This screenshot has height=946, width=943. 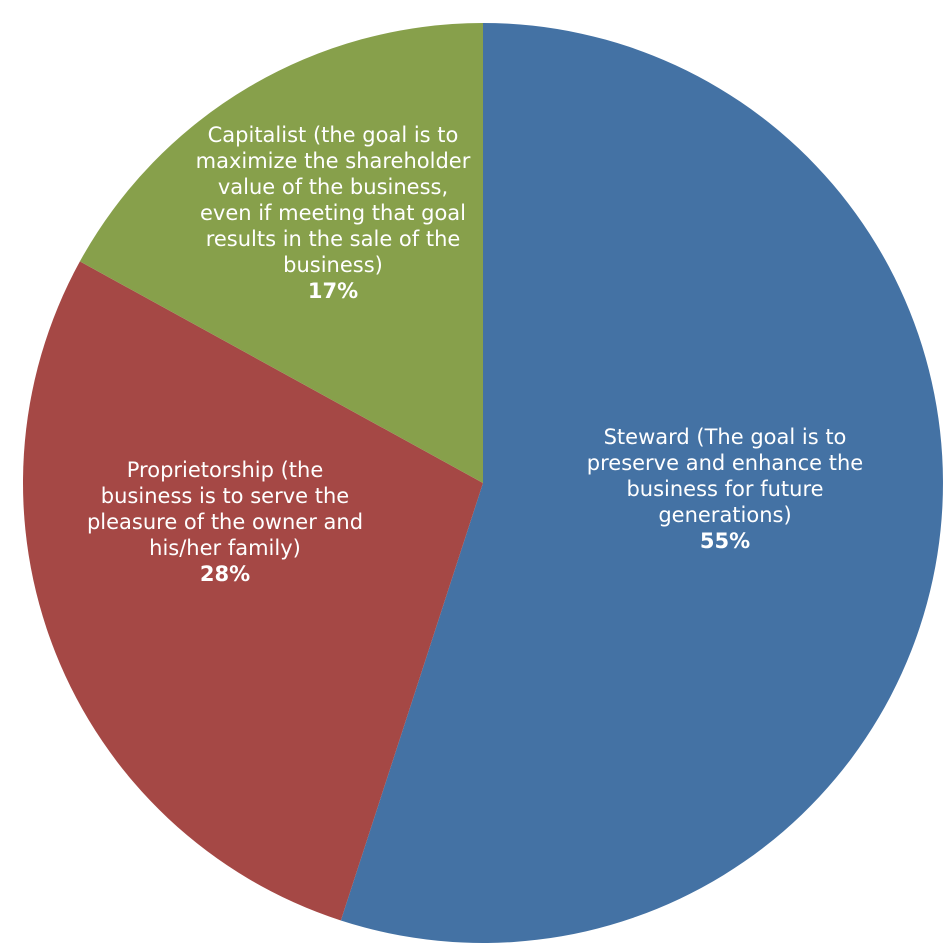 I want to click on slice-label-line: value of the business,, so click(x=333, y=187).